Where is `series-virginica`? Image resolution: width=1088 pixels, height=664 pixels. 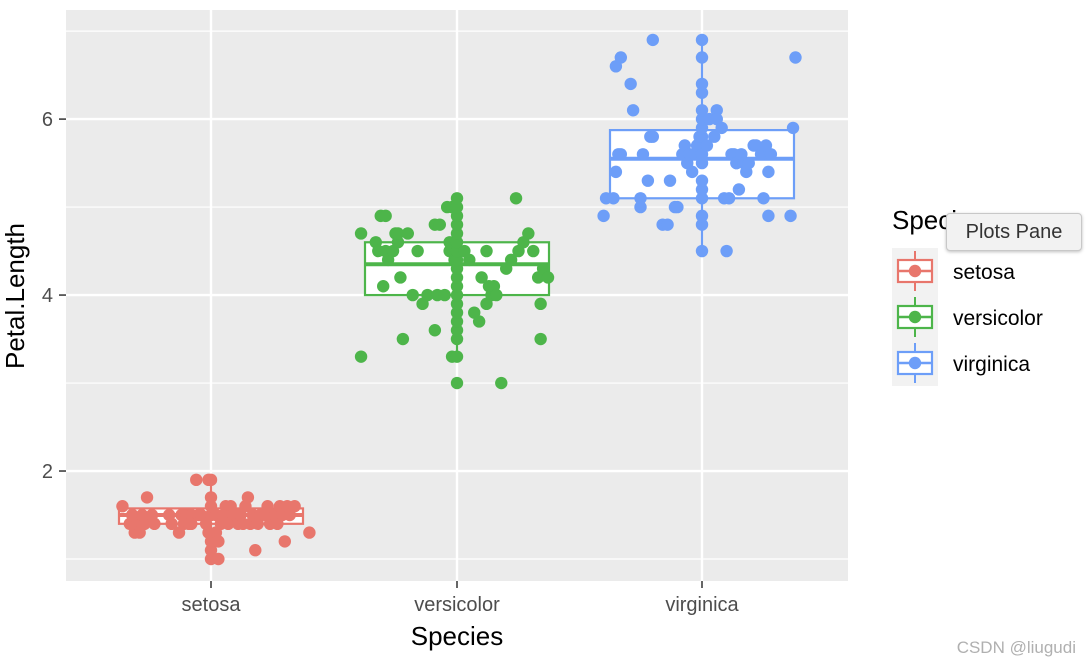 series-virginica is located at coordinates (699, 145).